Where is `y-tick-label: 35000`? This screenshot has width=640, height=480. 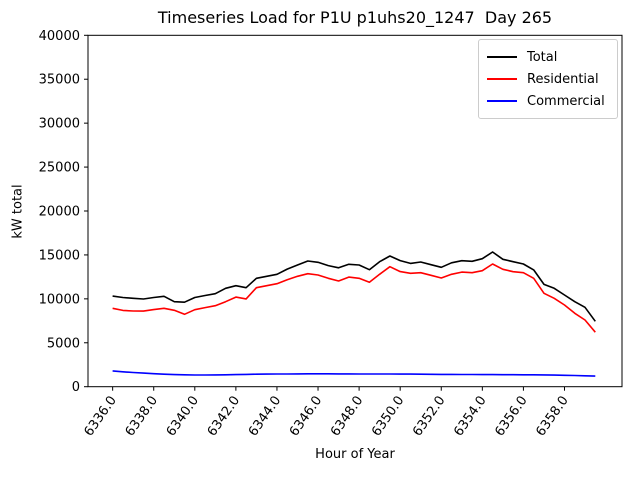 y-tick-label: 35000 is located at coordinates (59, 80).